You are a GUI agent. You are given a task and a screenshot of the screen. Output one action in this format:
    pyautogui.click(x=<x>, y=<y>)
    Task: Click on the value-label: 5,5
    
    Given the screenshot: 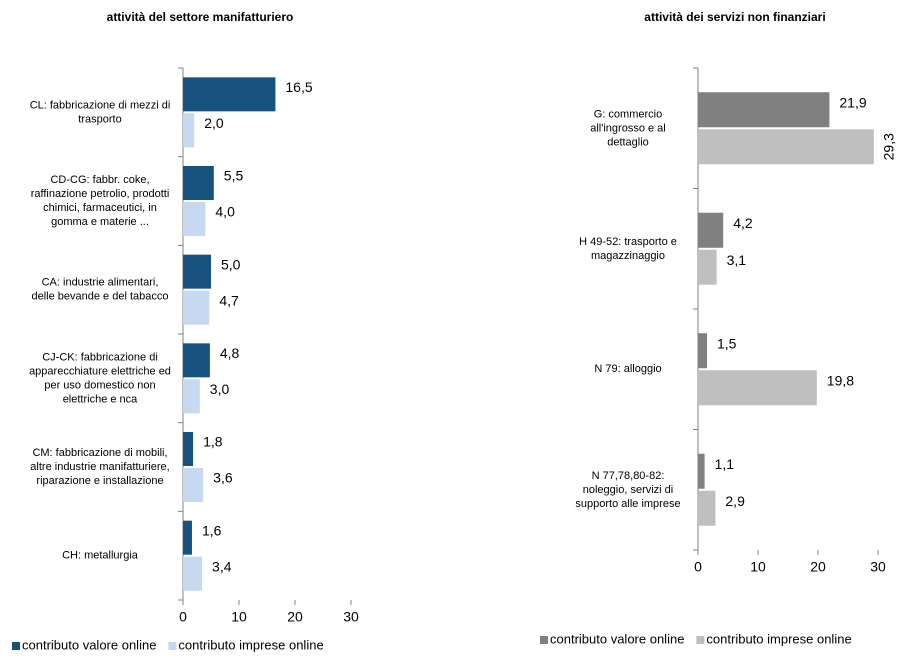 What is the action you would take?
    pyautogui.click(x=234, y=176)
    